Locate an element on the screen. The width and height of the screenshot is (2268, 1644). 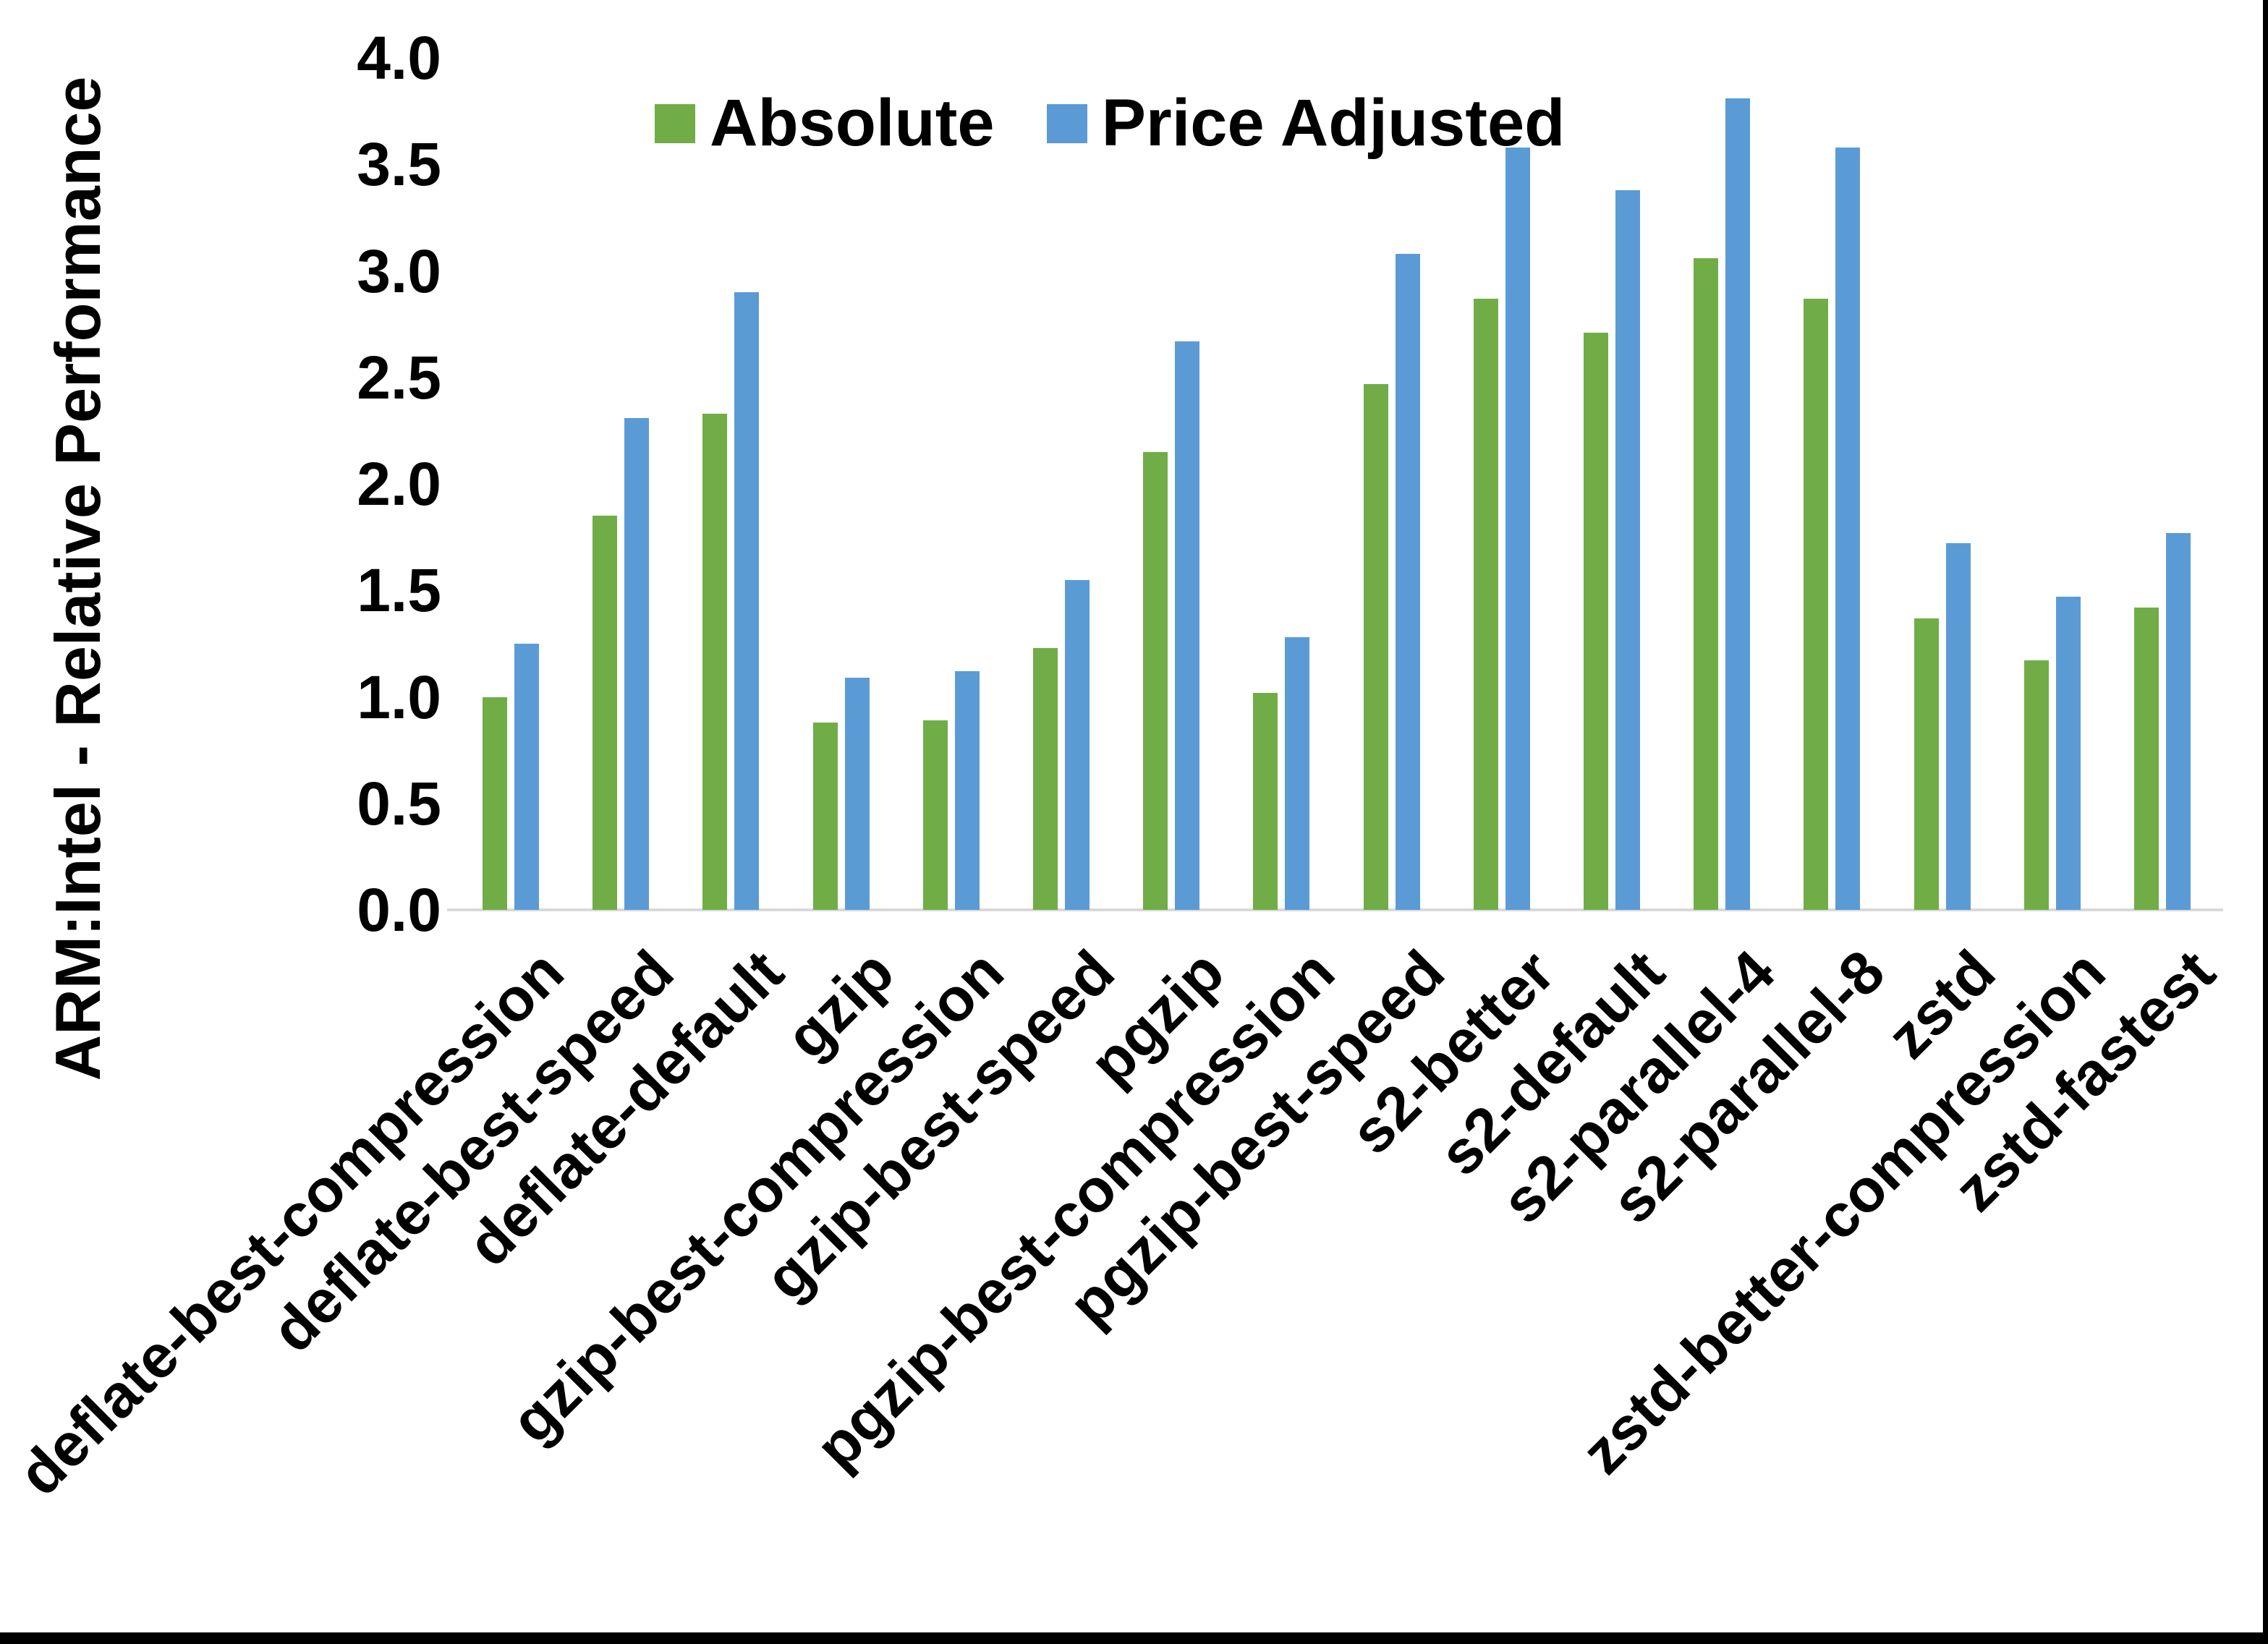
y-tick-label: 2.5 is located at coordinates (399, 377).